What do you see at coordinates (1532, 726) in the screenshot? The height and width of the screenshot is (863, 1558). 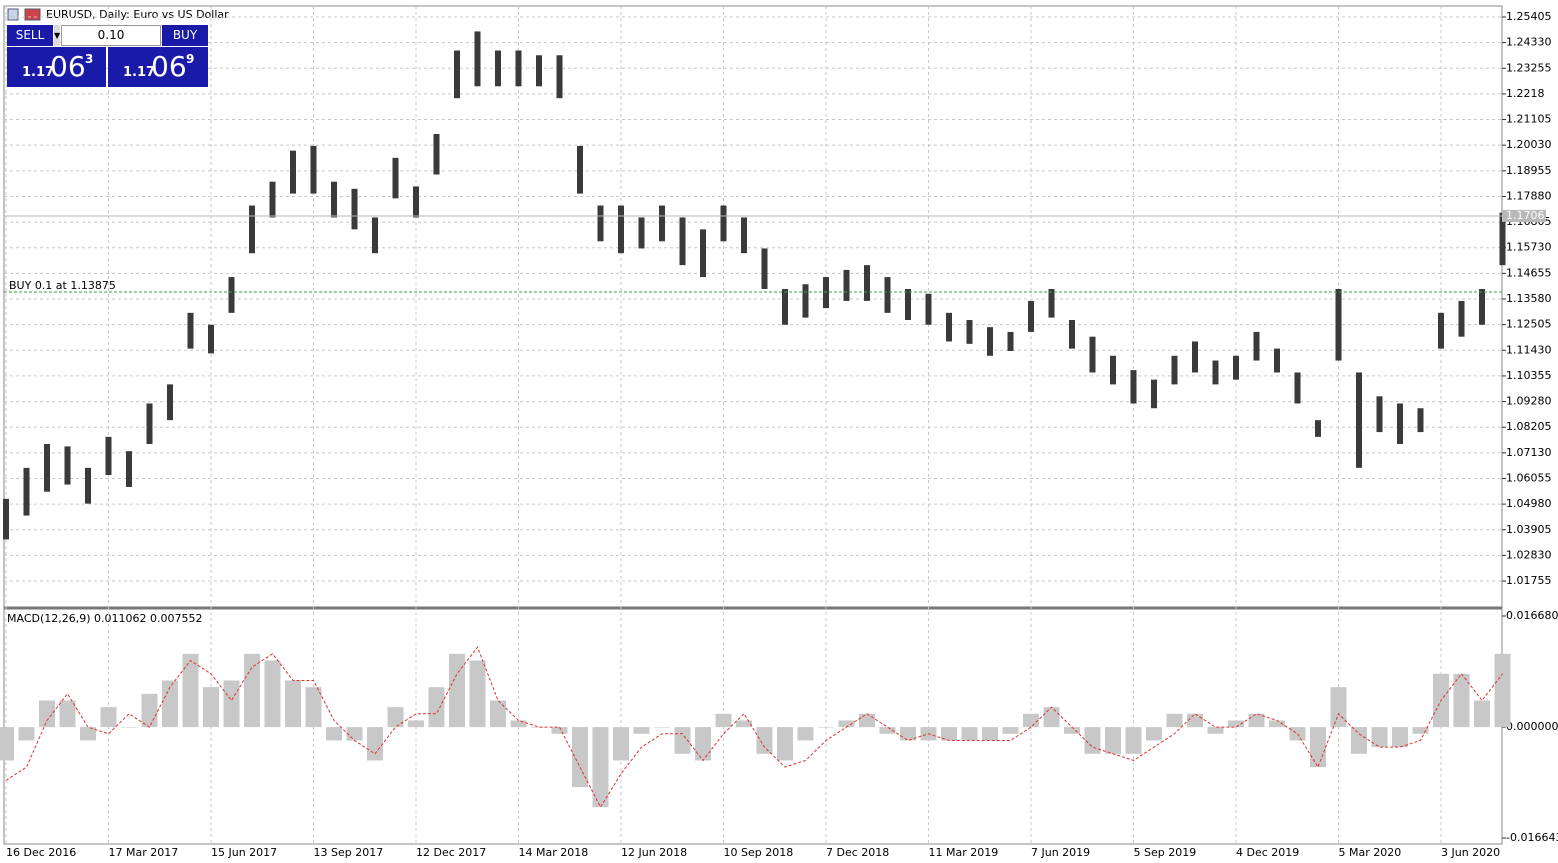 I see `y-tick-label: 0.000000` at bounding box center [1532, 726].